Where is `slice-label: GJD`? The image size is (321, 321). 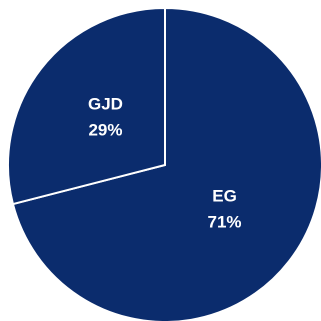 slice-label: GJD is located at coordinates (105, 103).